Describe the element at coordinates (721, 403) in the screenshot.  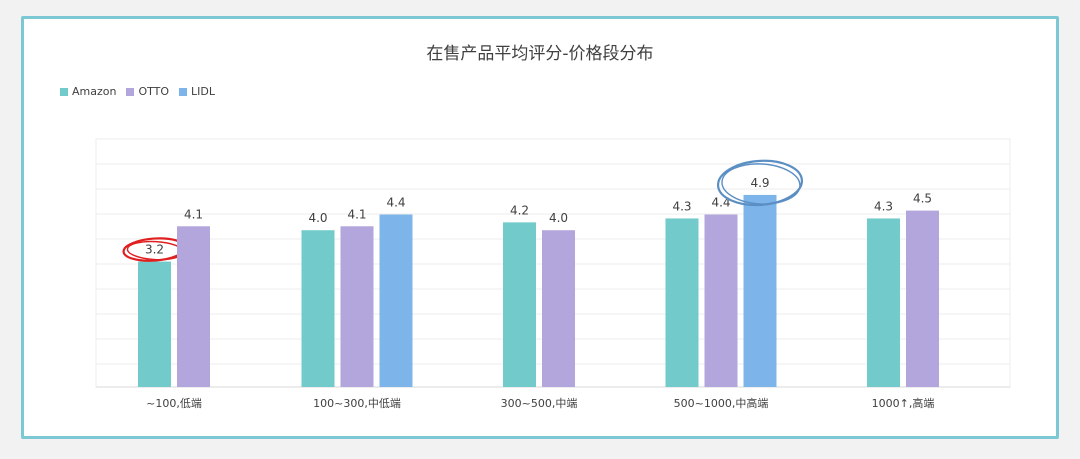
I see `x-tick-label-3: 500~1000,中高端` at that location.